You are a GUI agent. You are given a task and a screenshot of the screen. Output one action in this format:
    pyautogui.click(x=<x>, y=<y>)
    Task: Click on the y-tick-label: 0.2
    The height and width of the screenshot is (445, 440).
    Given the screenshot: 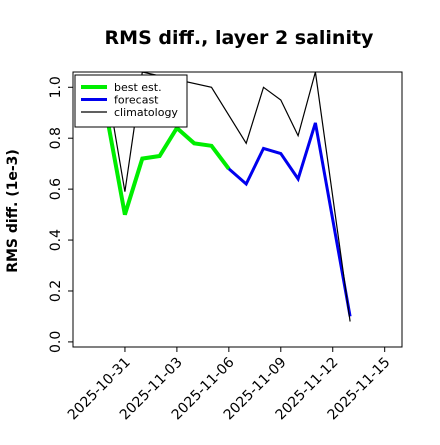 What is the action you would take?
    pyautogui.click(x=56, y=291)
    